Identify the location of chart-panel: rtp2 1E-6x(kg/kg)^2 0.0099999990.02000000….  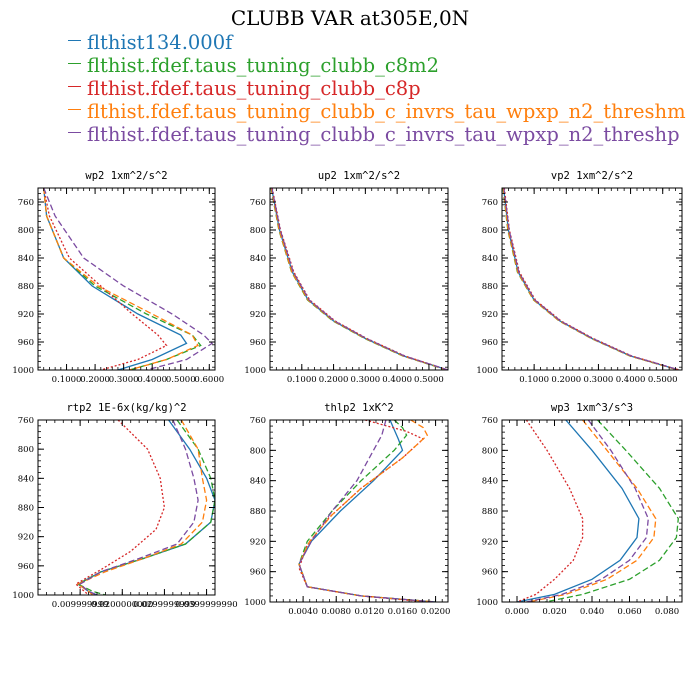
(124, 506).